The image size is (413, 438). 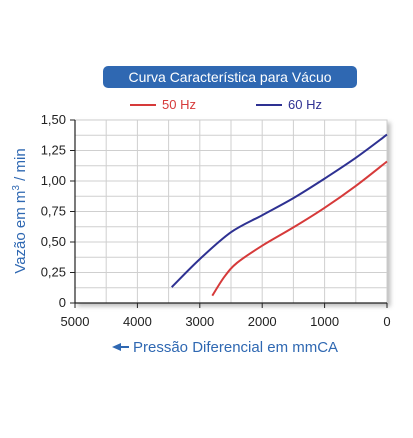 I want to click on y-tick-label: 1,00, so click(x=53, y=180).